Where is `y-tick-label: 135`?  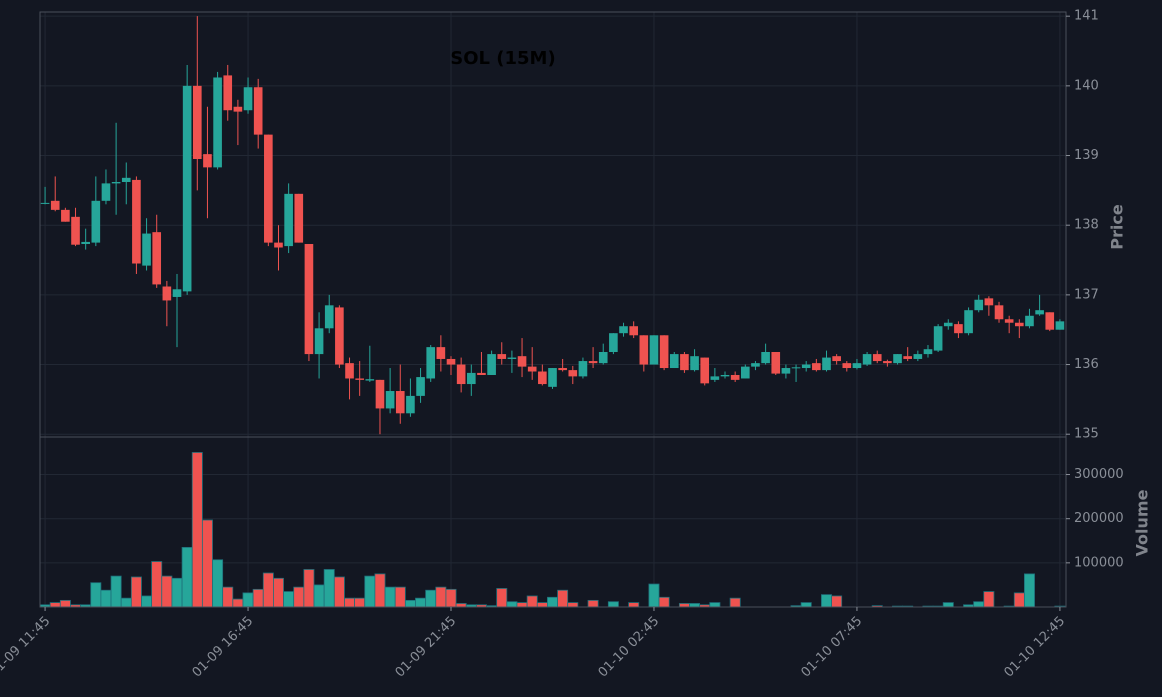
y-tick-label: 135 is located at coordinates (1086, 434).